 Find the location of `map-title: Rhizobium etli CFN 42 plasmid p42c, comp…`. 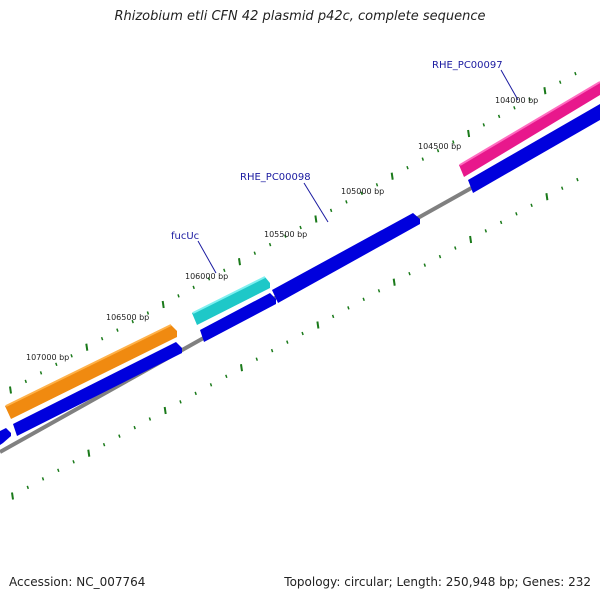

map-title: Rhizobium etli CFN 42 plasmid p42c, comp… is located at coordinates (300, 16).